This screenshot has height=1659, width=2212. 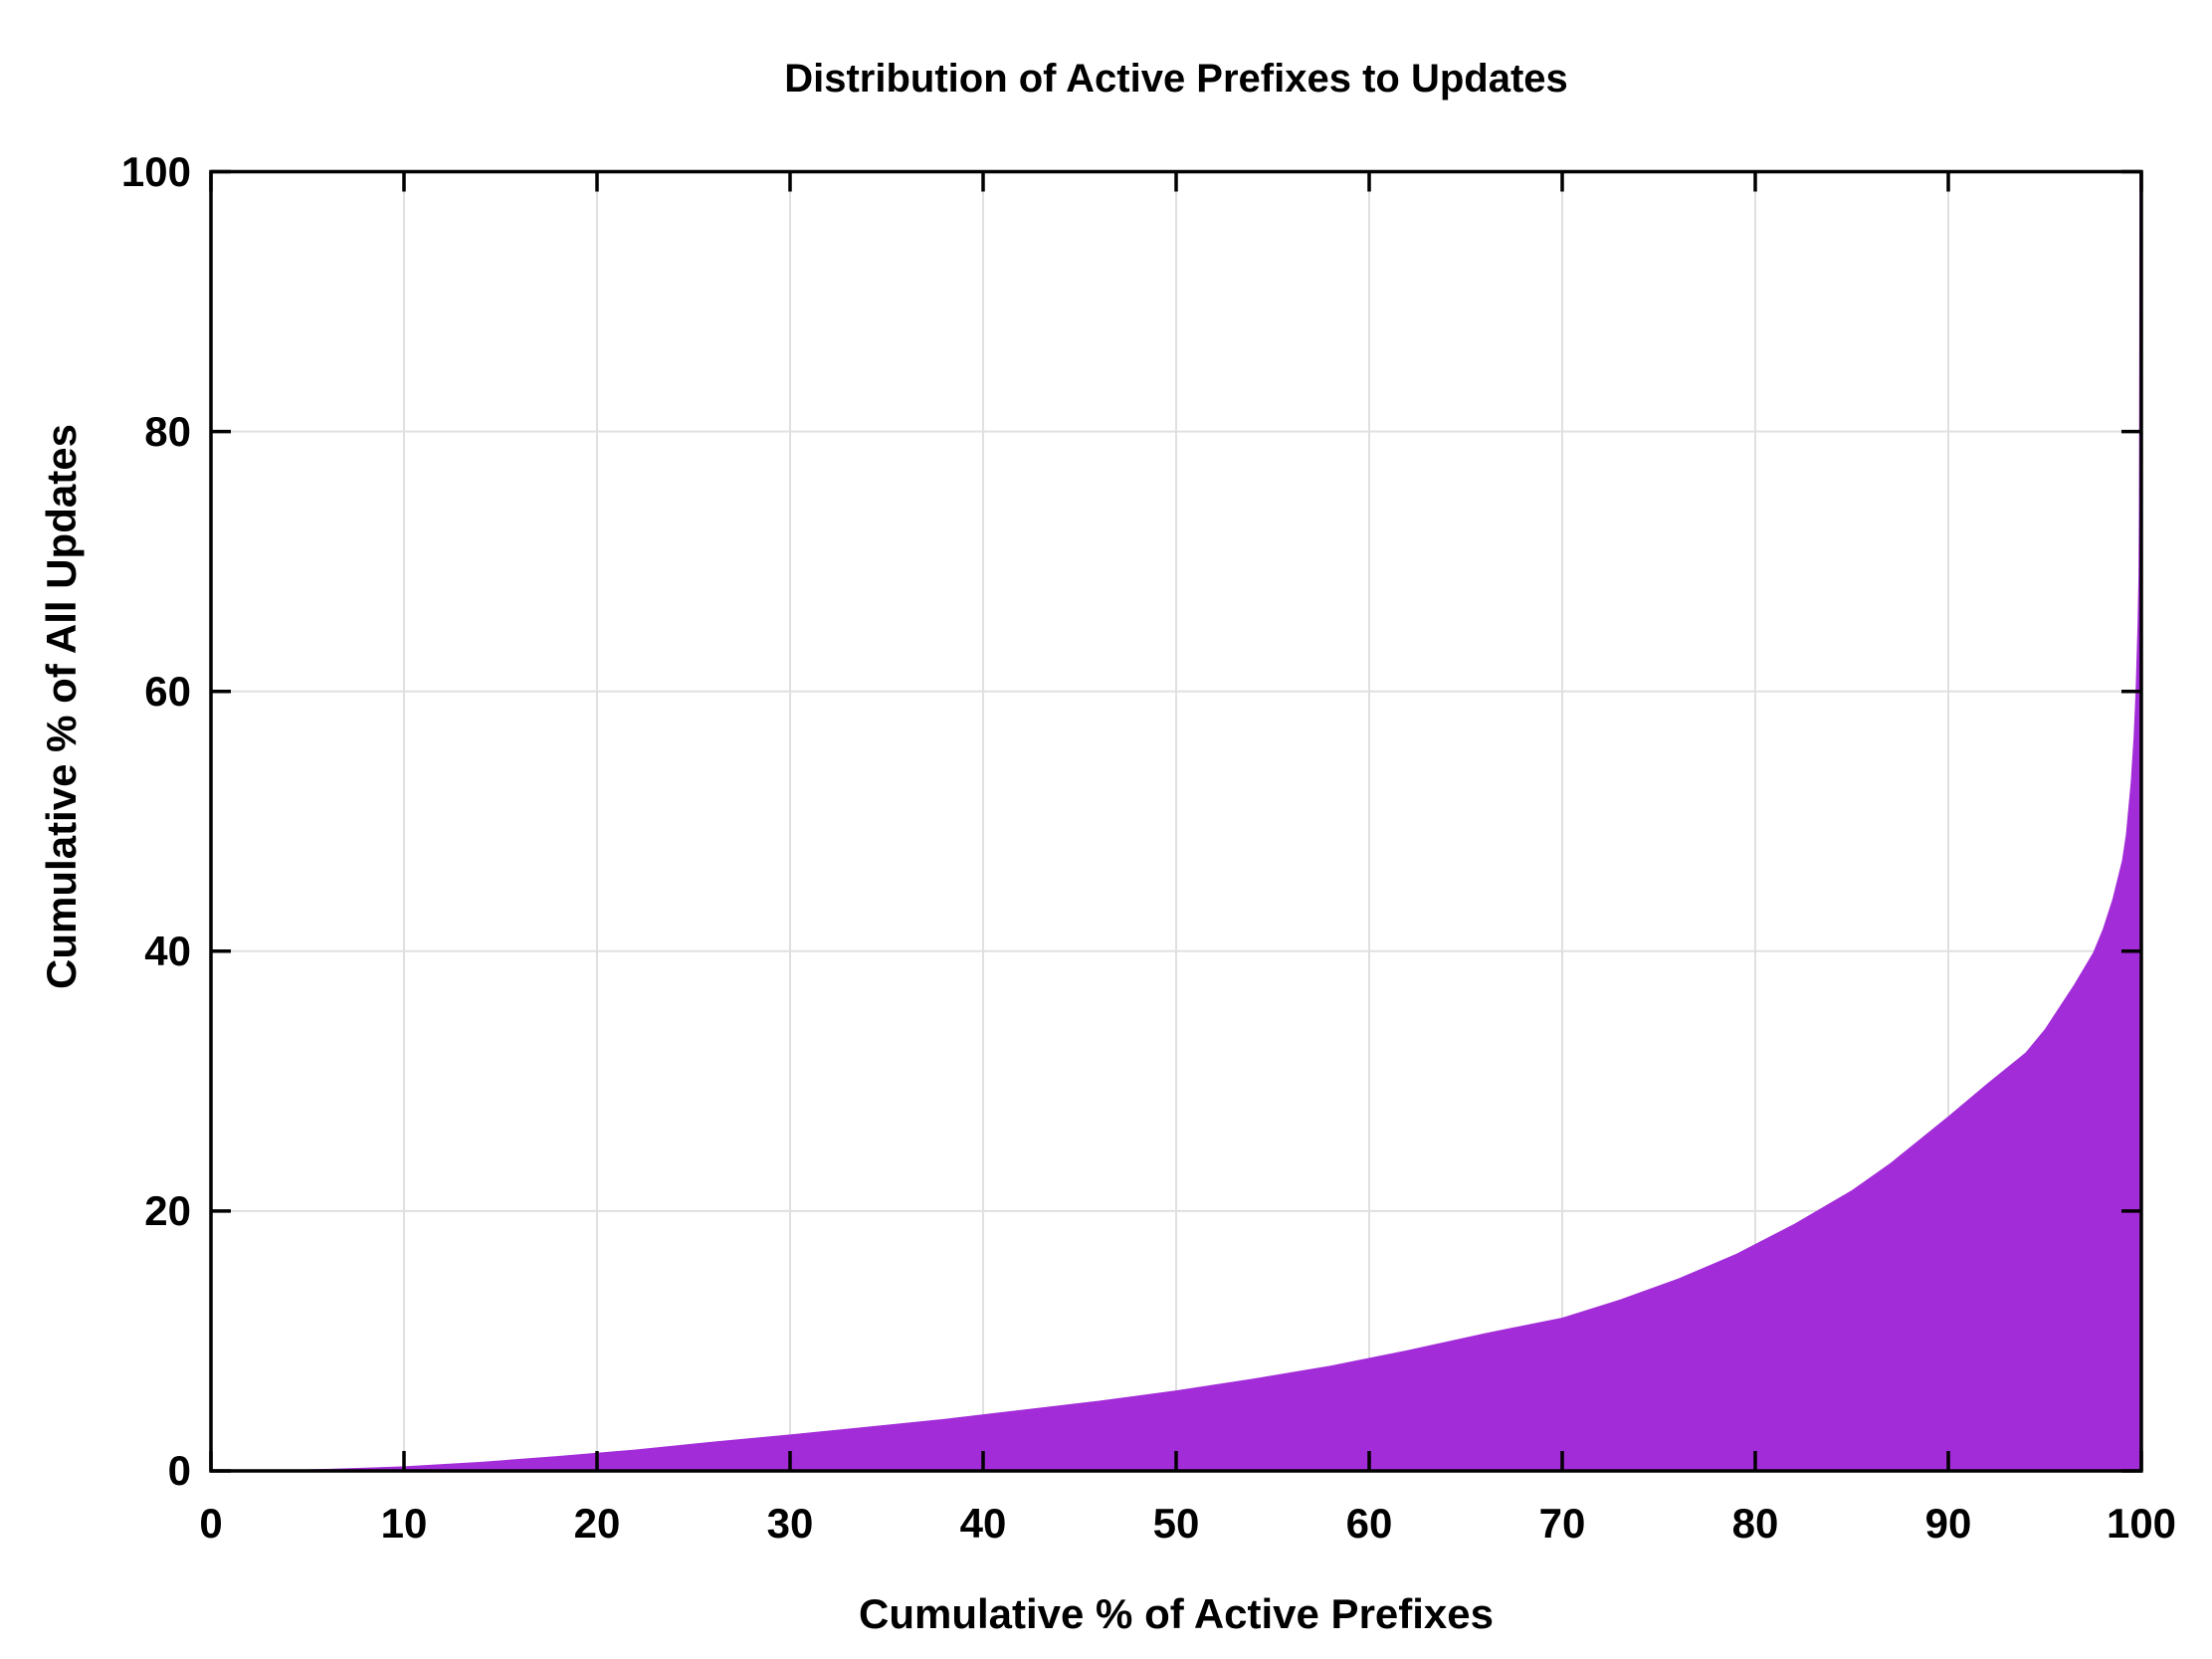 What do you see at coordinates (167, 1210) in the screenshot?
I see `y-tick-label-20: 20` at bounding box center [167, 1210].